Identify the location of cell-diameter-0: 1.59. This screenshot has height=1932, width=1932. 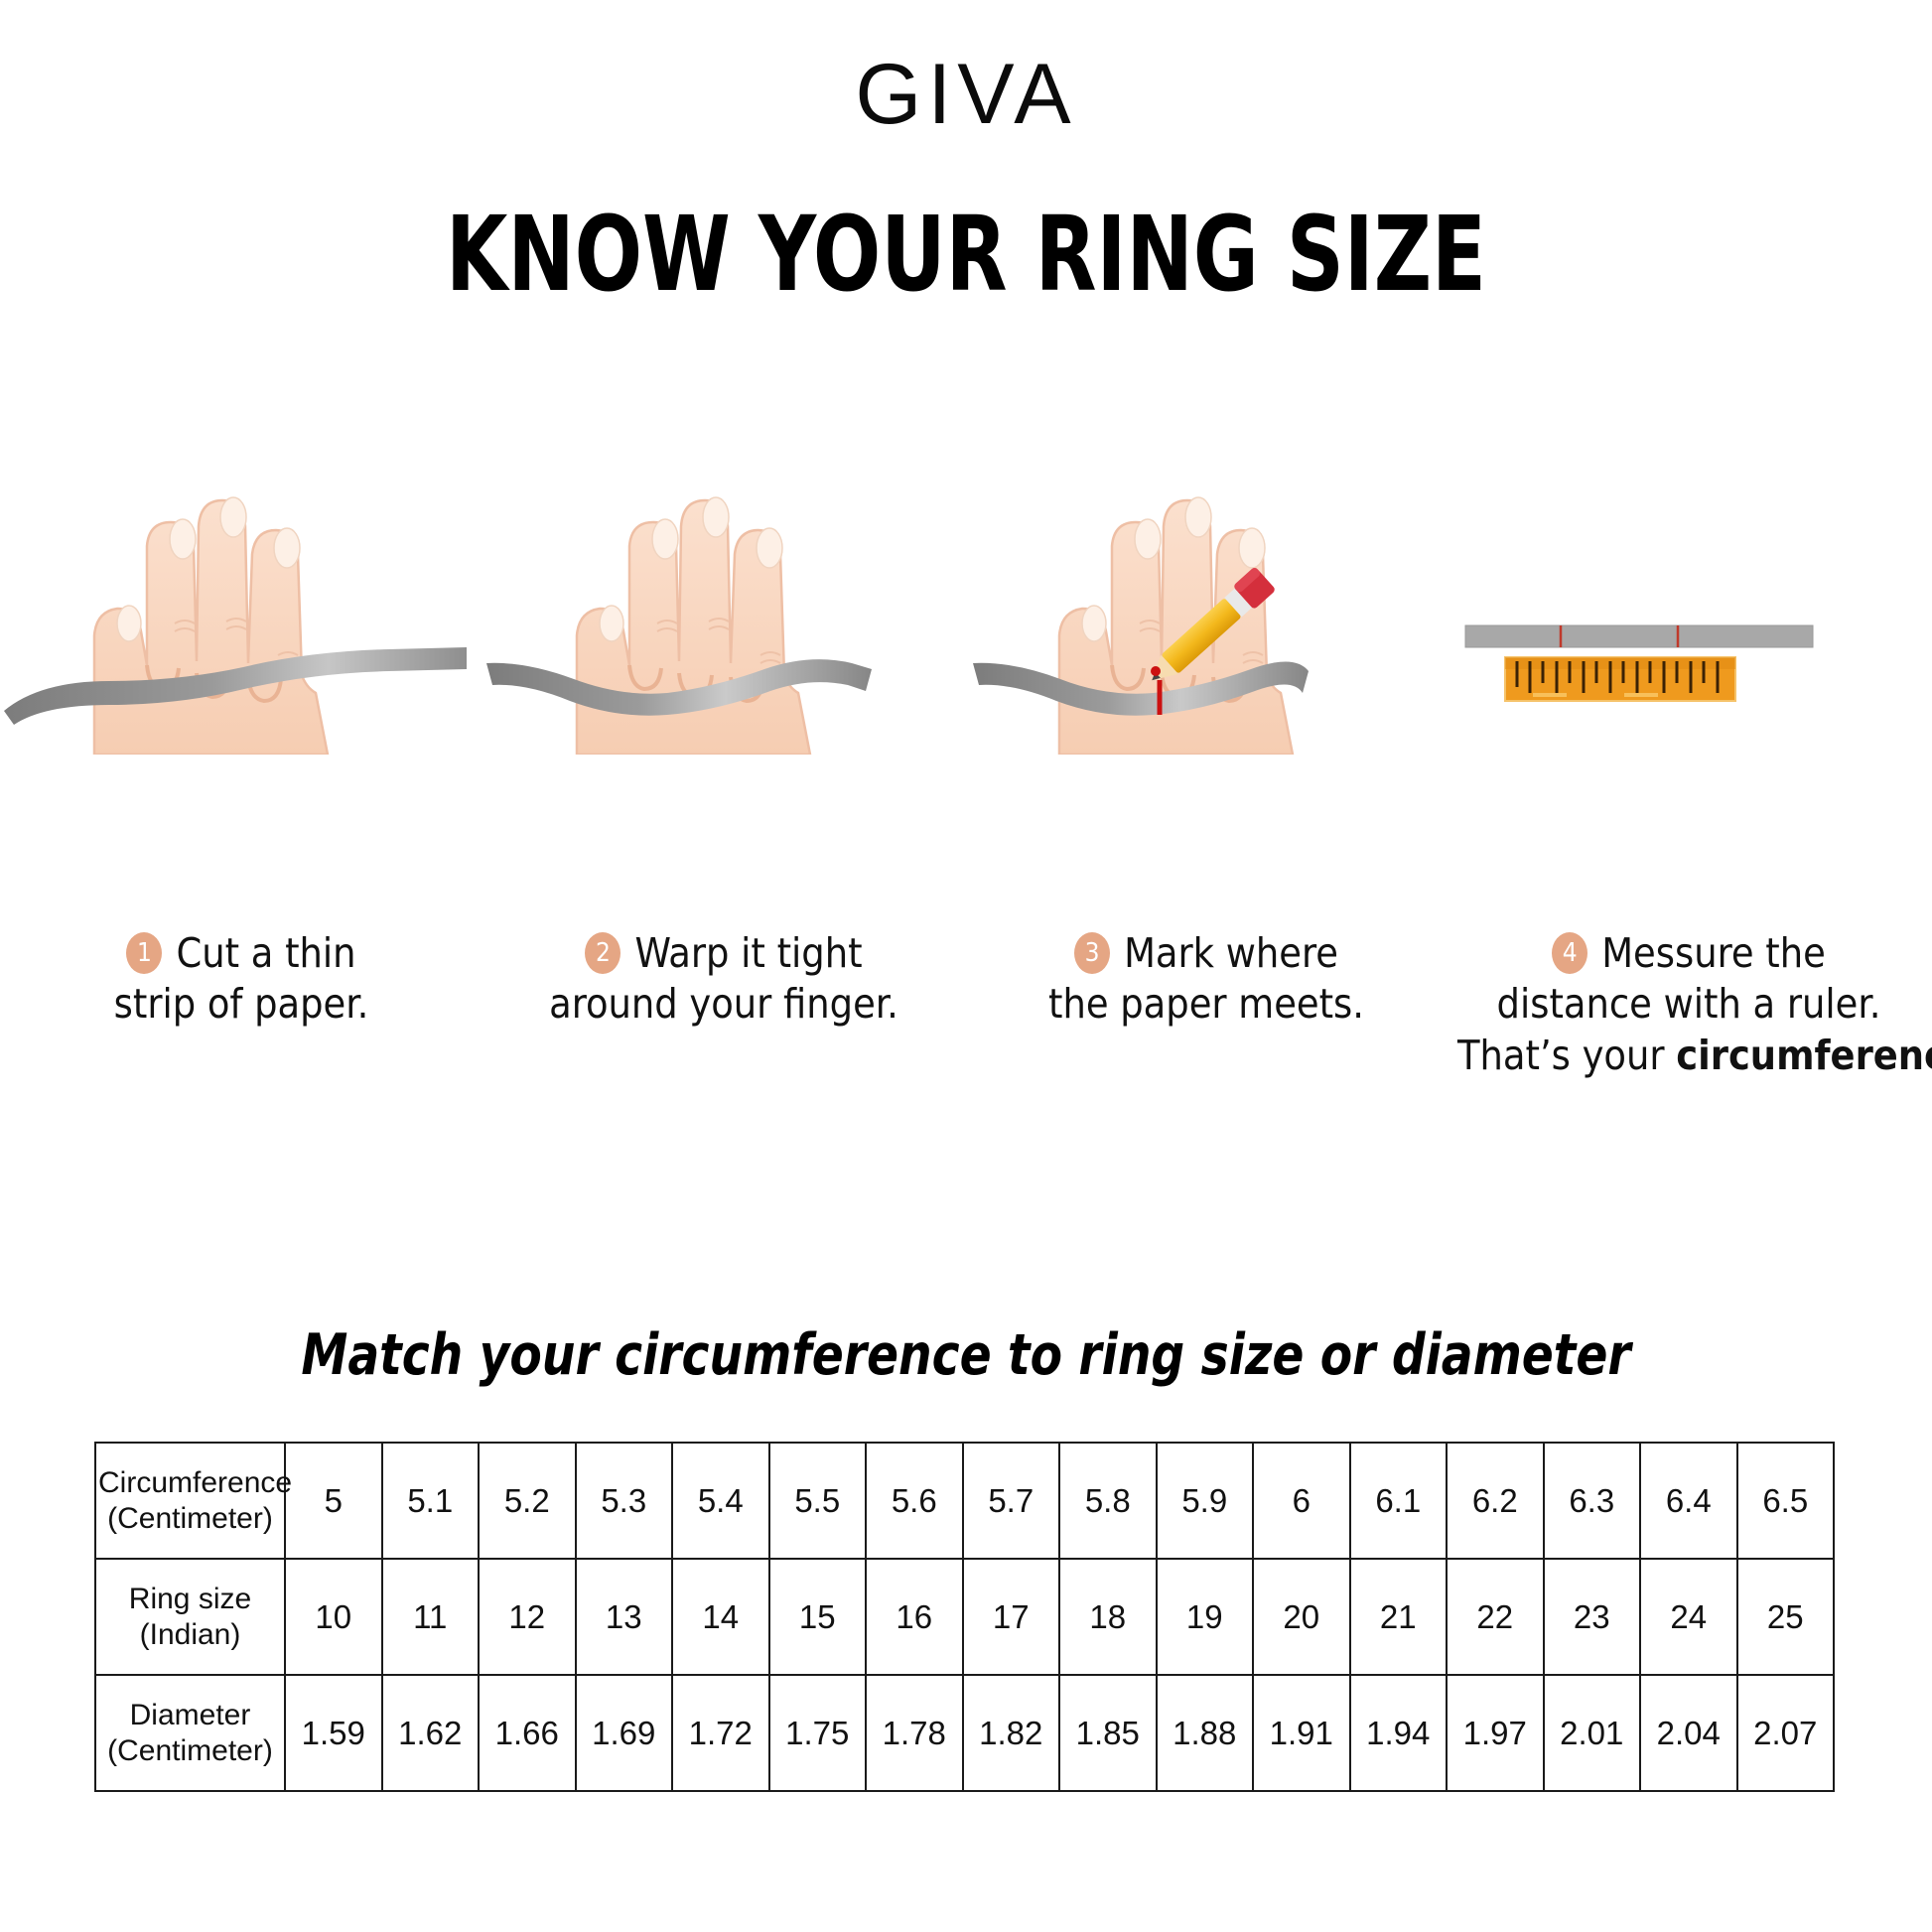
(334, 1733).